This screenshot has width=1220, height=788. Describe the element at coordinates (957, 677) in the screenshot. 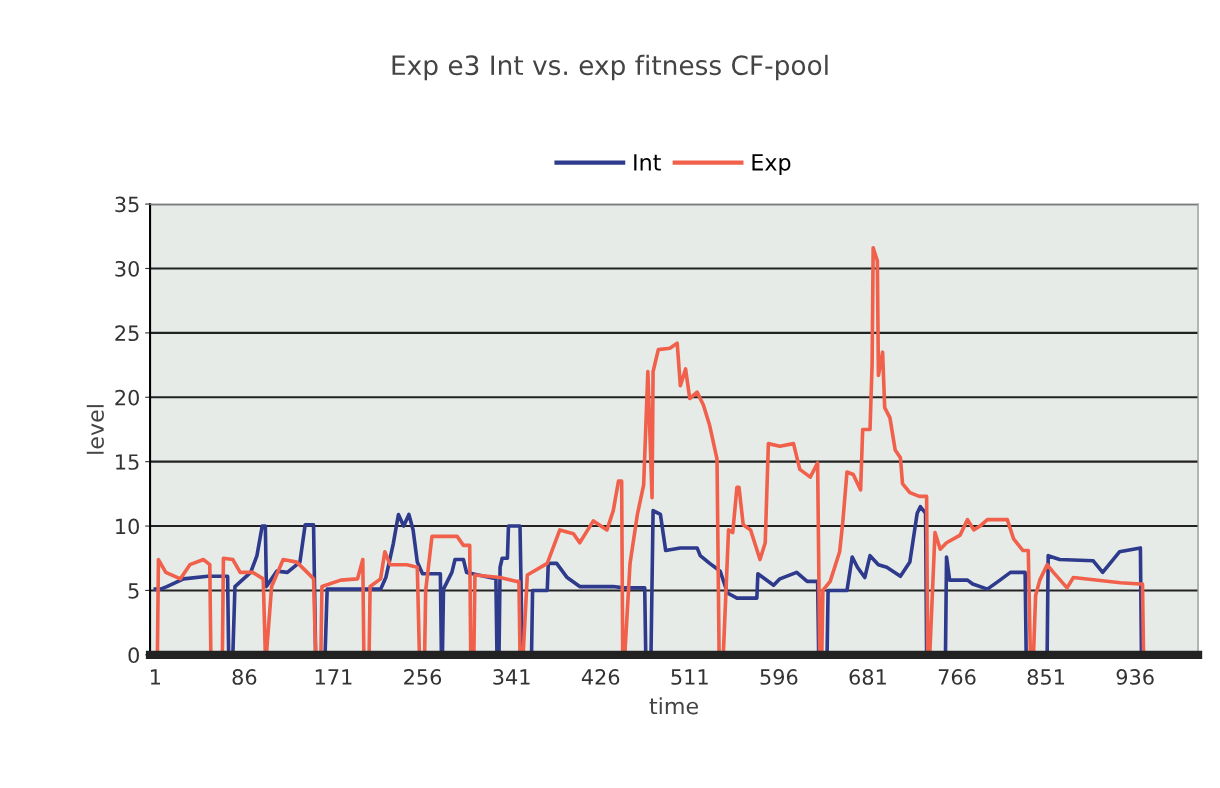

I see `x-tick-label: 766` at that location.